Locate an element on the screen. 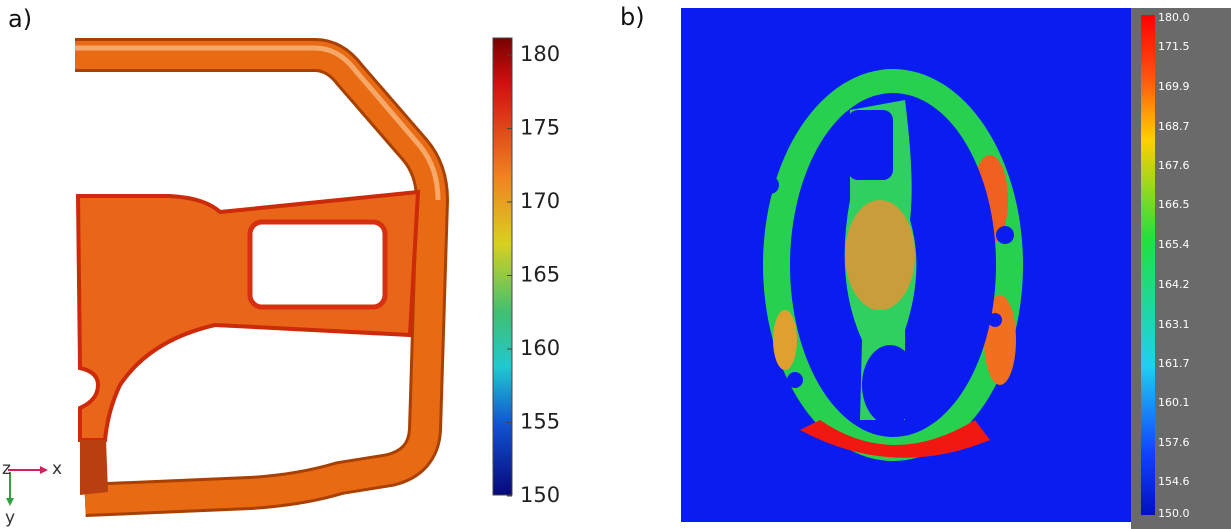 Image resolution: width=1231 pixels, height=529 pixels. colorbar-label: 180 is located at coordinates (540, 54).